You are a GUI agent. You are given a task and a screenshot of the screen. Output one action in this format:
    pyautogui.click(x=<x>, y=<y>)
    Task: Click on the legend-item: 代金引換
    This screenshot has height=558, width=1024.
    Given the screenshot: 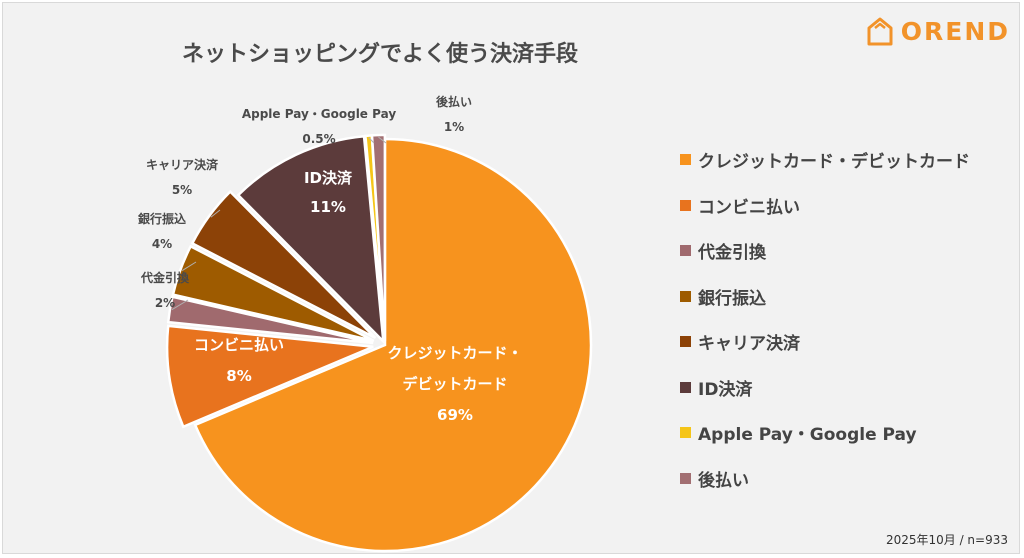 What is the action you would take?
    pyautogui.click(x=825, y=251)
    